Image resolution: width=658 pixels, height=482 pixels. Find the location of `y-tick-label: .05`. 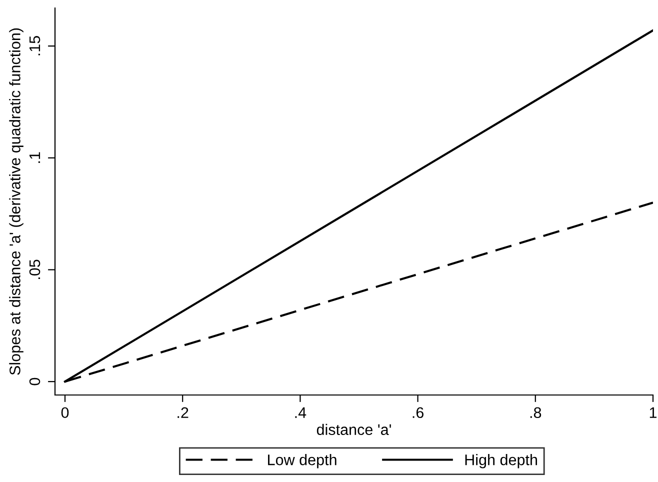

y-tick-label: .05 is located at coordinates (34, 269).